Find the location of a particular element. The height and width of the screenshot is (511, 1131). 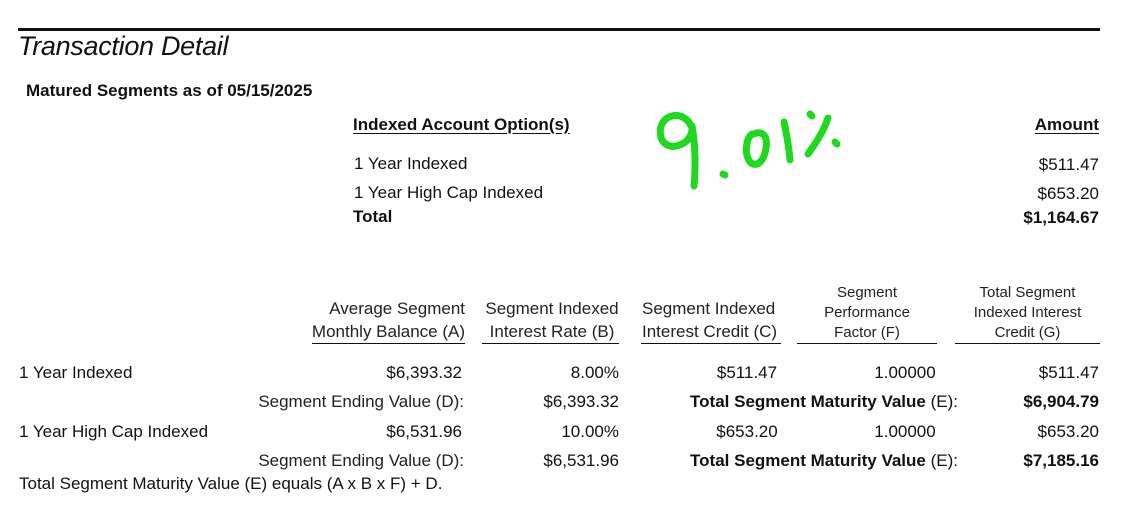

summary-row-amount: $653.20 is located at coordinates (1068, 193).